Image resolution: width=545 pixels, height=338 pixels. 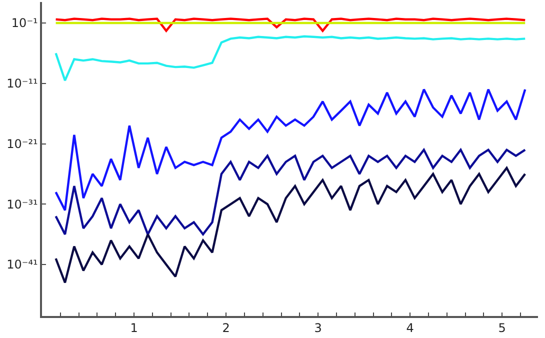 I want to click on x-tick-label: 4, so click(x=410, y=328).